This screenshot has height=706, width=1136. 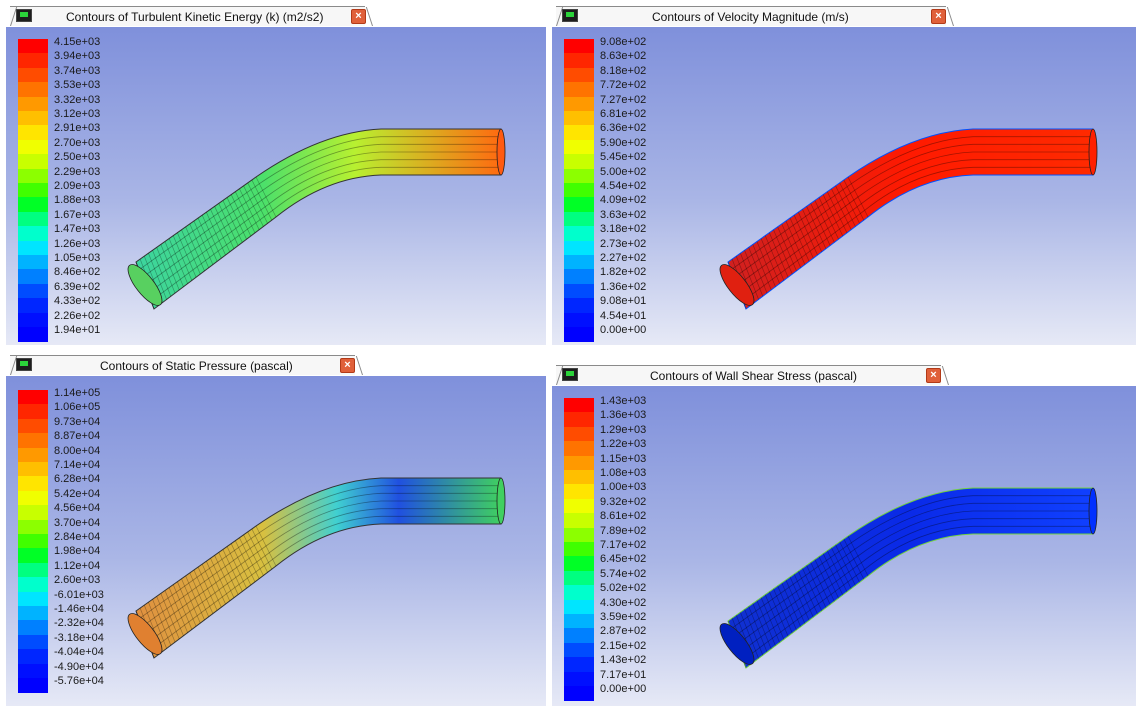 I want to click on legend-label: 9.08e+02, so click(x=623, y=42).